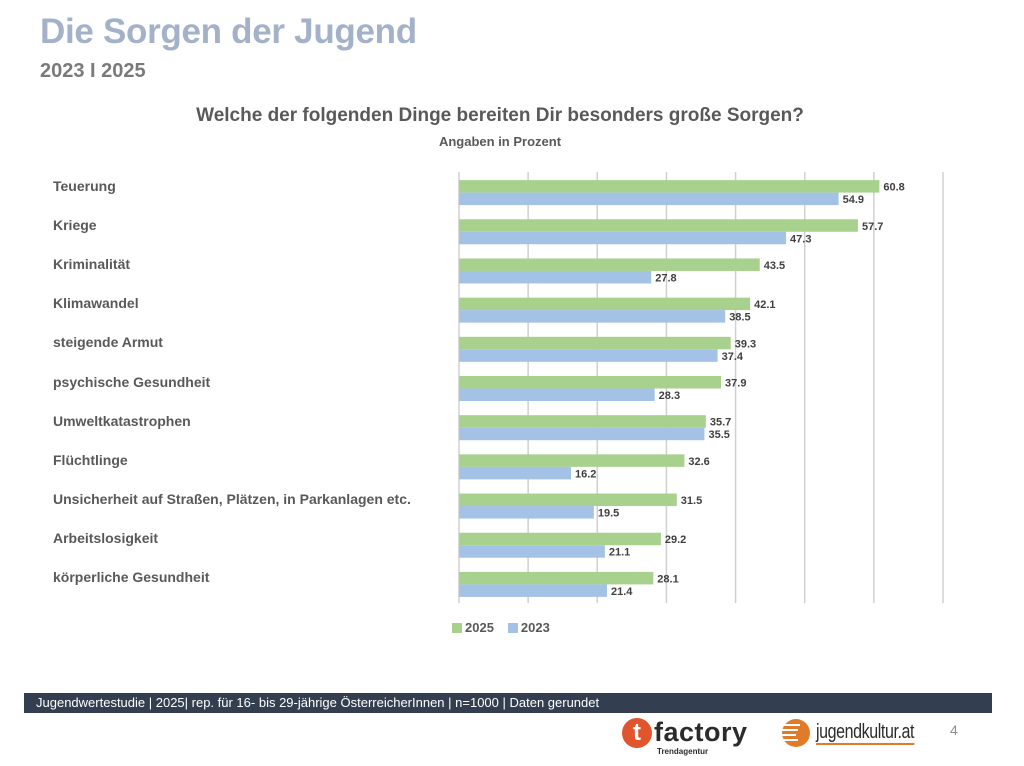 The width and height of the screenshot is (1024, 766). I want to click on jugendkultur-logo: jugendkultur.at, so click(858, 733).